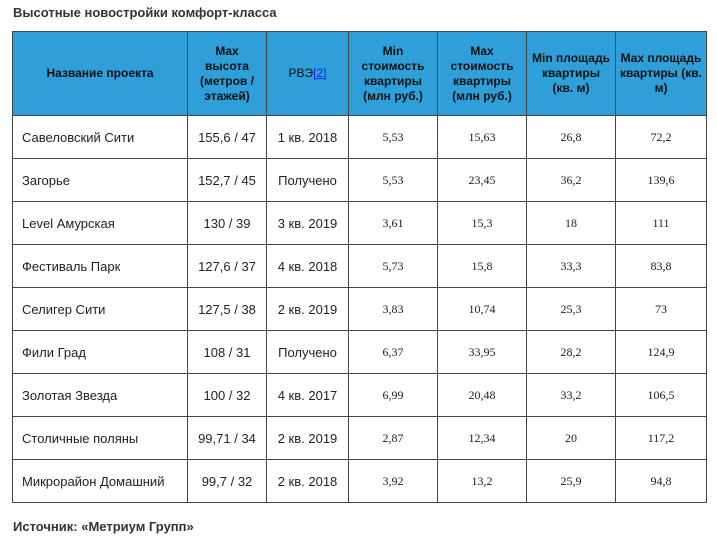  I want to click on cell-project-name: Золотая Звезда, so click(100, 395).